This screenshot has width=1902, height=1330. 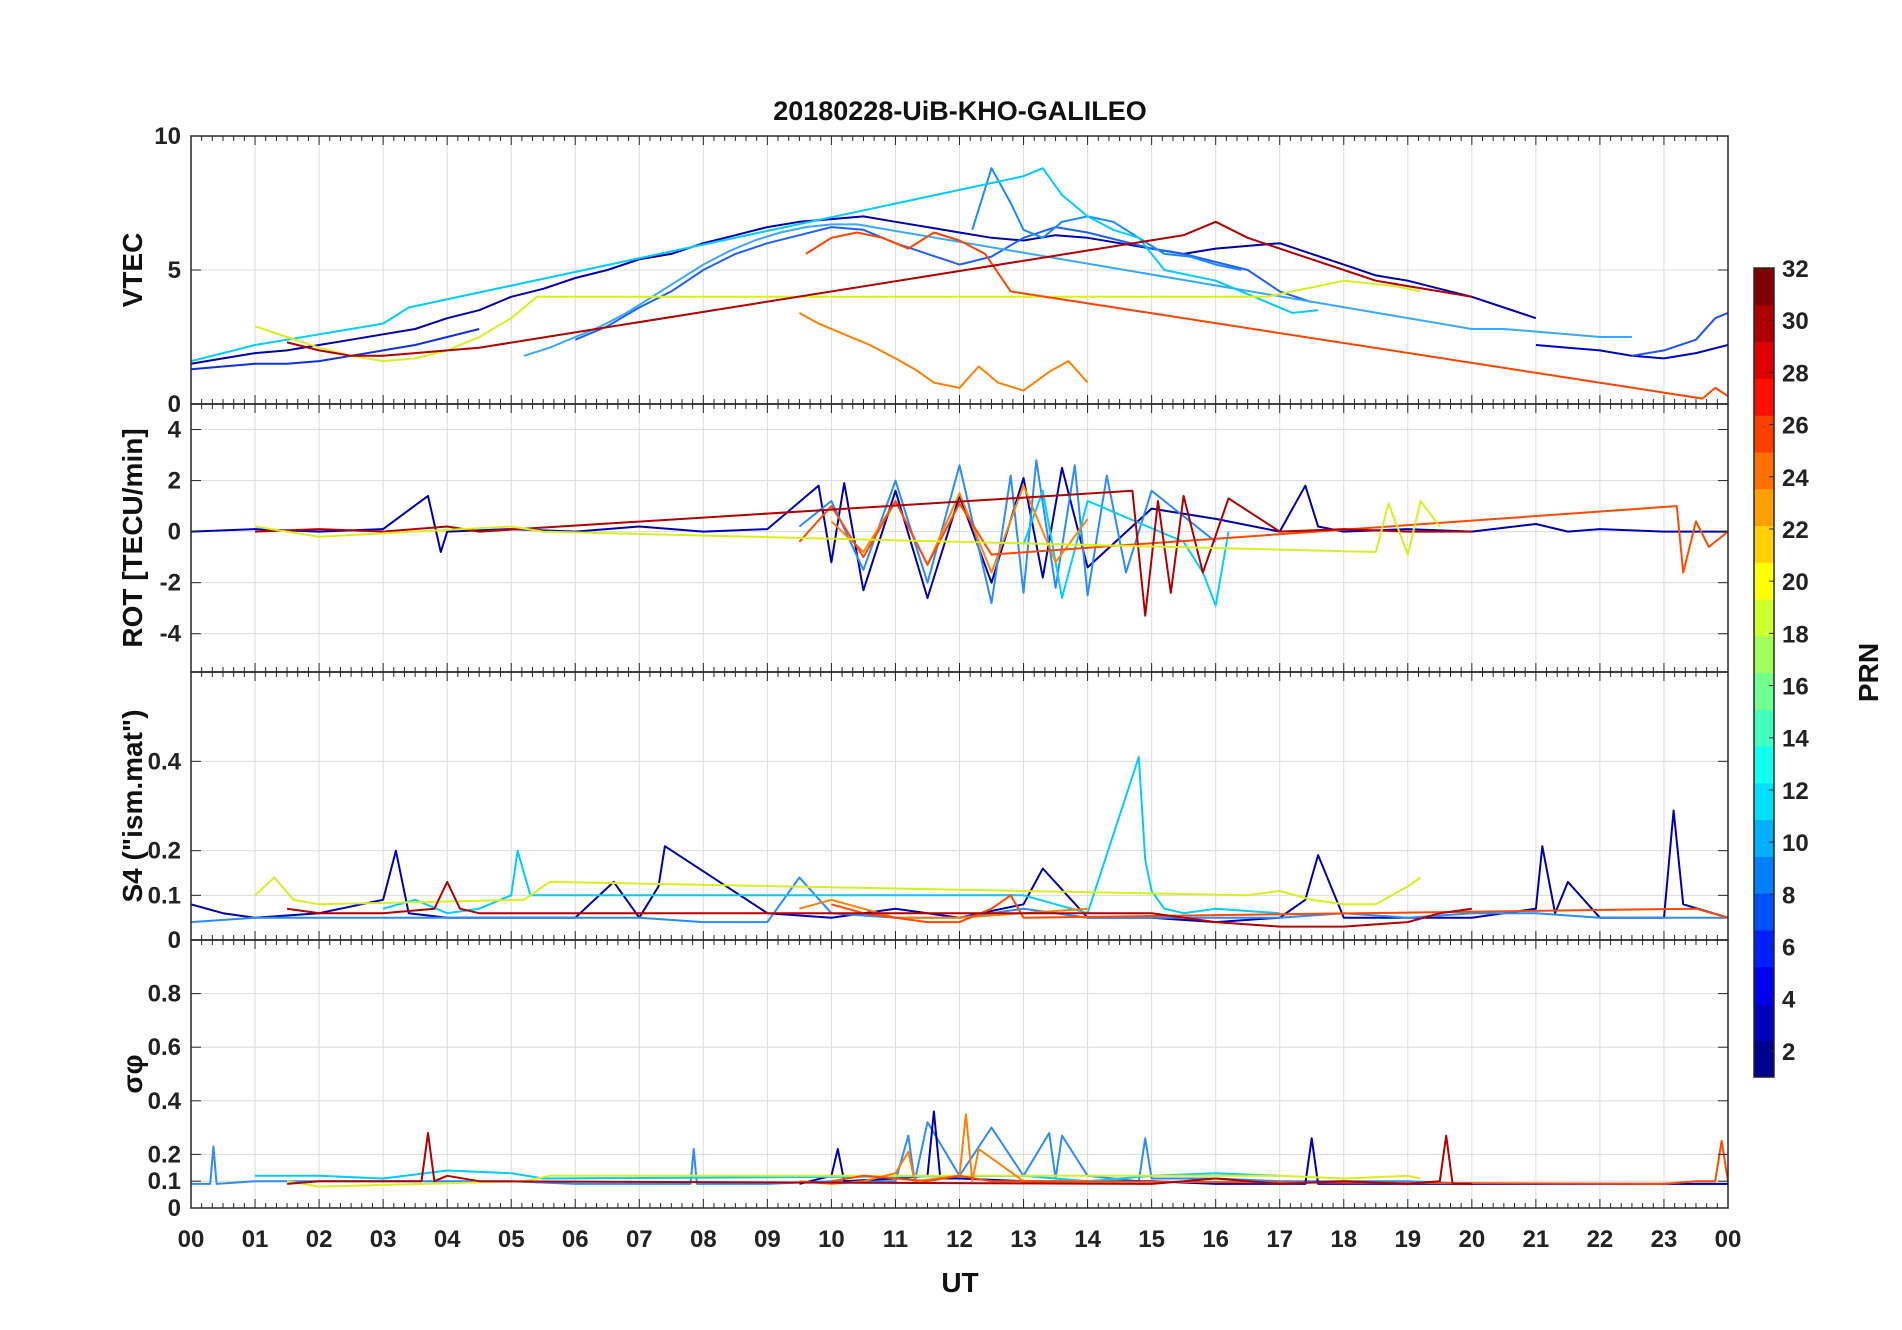 What do you see at coordinates (1151, 1239) in the screenshot?
I see `x-tick-label: 15` at bounding box center [1151, 1239].